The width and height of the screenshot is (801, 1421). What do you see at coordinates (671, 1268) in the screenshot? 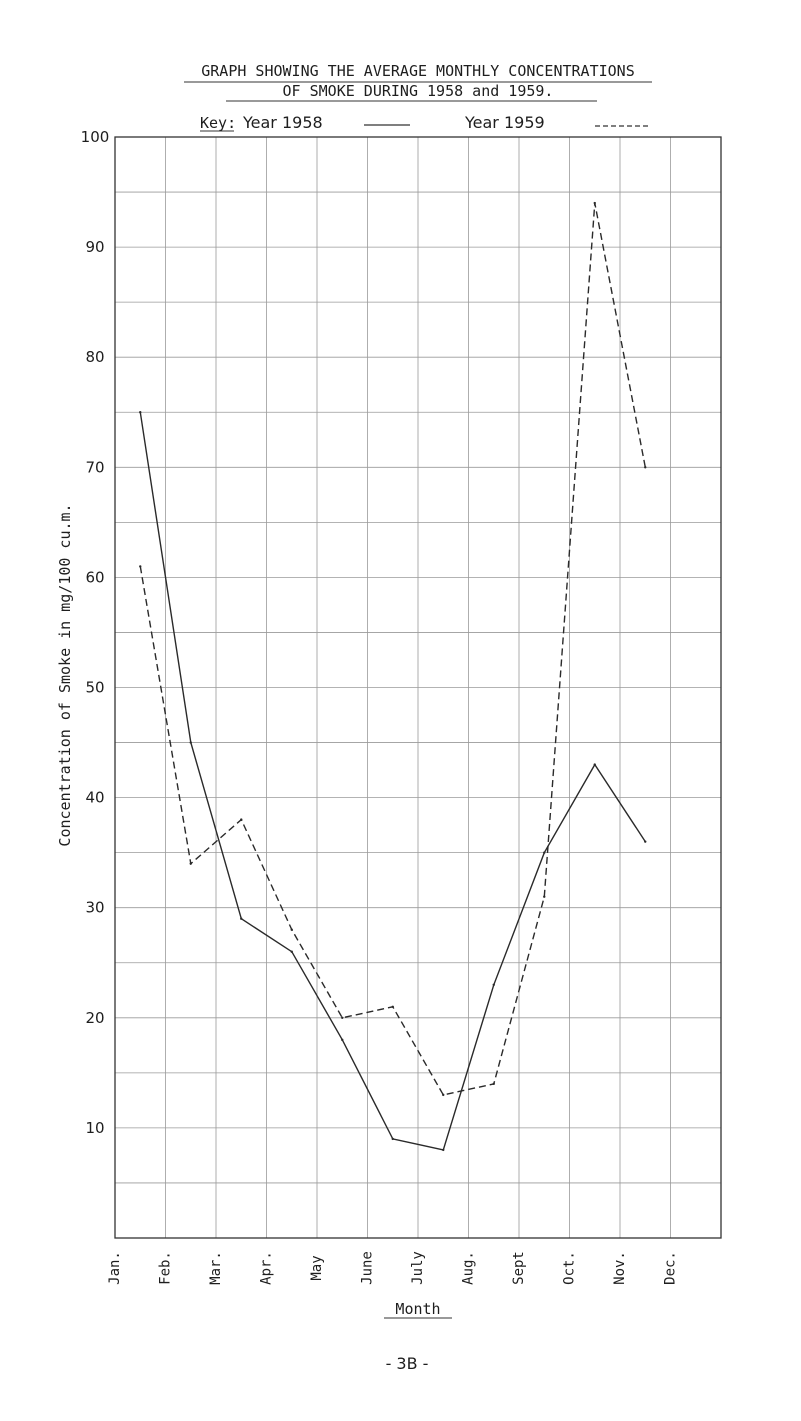
I see `x-tick-label: Dec.` at bounding box center [671, 1268].